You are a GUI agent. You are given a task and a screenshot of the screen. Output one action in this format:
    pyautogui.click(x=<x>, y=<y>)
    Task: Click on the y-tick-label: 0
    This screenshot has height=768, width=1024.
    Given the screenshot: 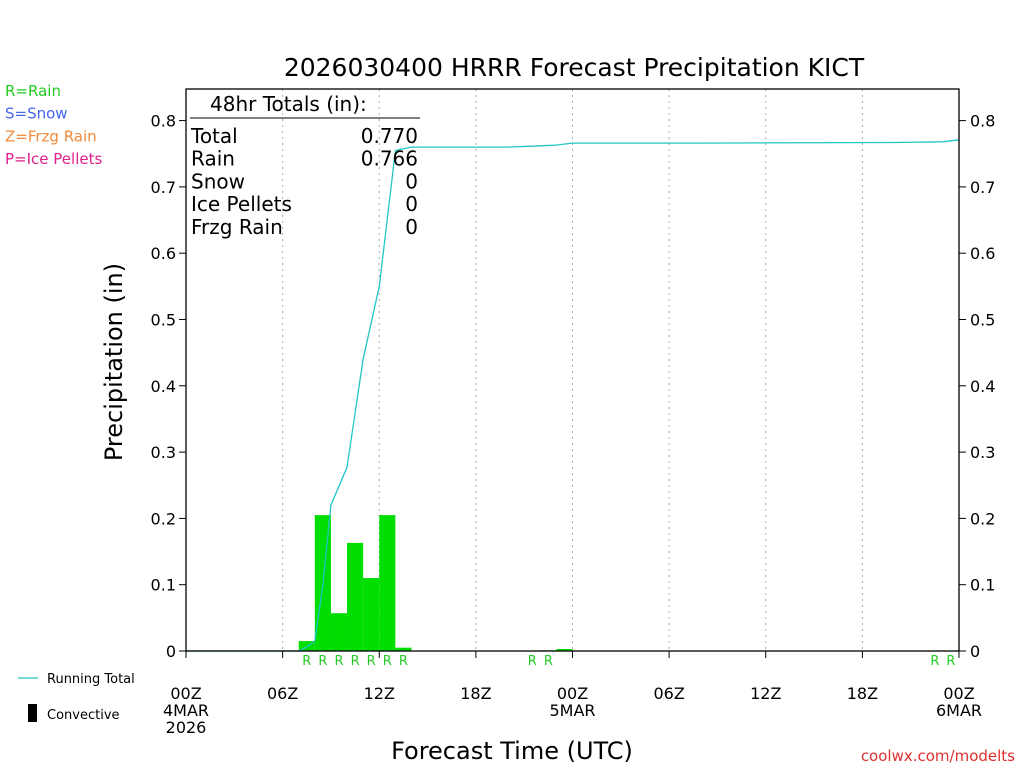 What is the action you would take?
    pyautogui.click(x=171, y=651)
    